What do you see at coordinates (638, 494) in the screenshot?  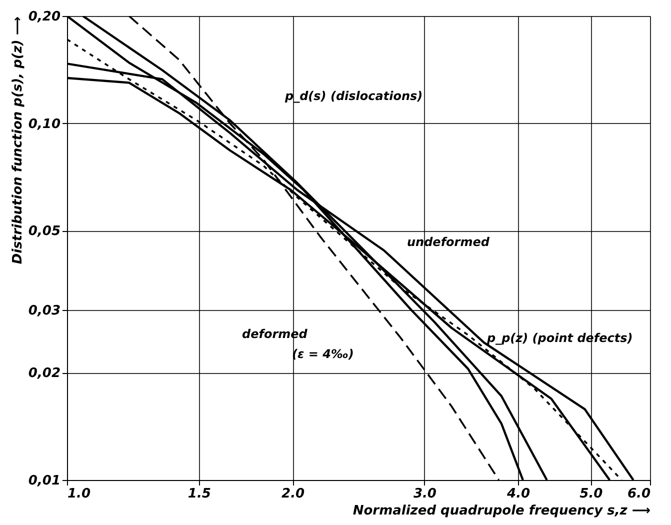 I see `x-tick-label: 6.0` at bounding box center [638, 494].